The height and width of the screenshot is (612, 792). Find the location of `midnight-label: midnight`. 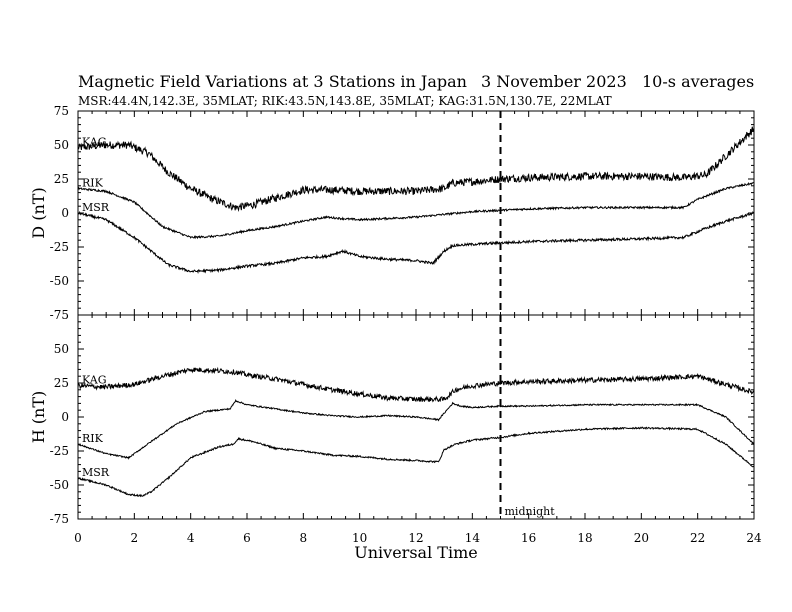

midnight-label: midnight is located at coordinates (530, 511).